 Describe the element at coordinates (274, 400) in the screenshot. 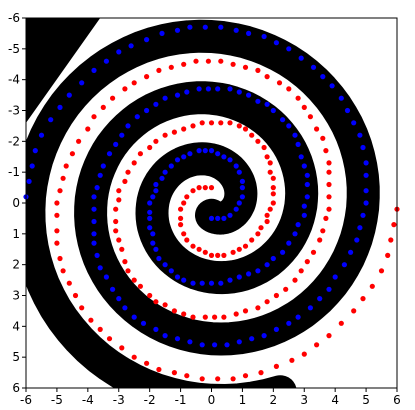

I see `x-tick-label: 2` at that location.